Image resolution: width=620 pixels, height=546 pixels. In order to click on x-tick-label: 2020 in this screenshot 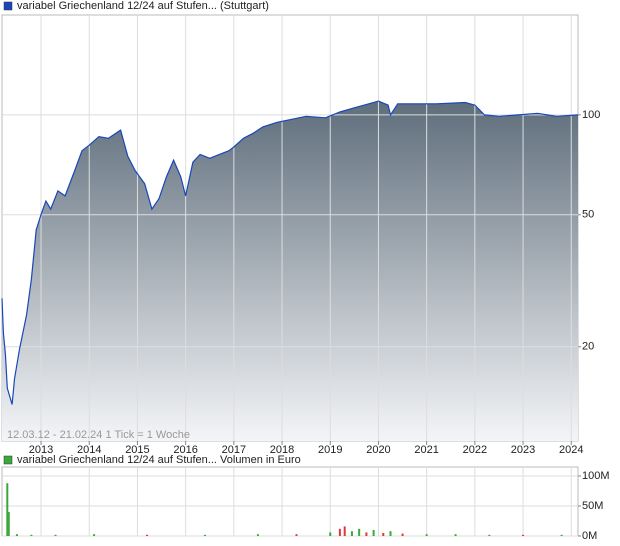, I will do `click(378, 450)`.